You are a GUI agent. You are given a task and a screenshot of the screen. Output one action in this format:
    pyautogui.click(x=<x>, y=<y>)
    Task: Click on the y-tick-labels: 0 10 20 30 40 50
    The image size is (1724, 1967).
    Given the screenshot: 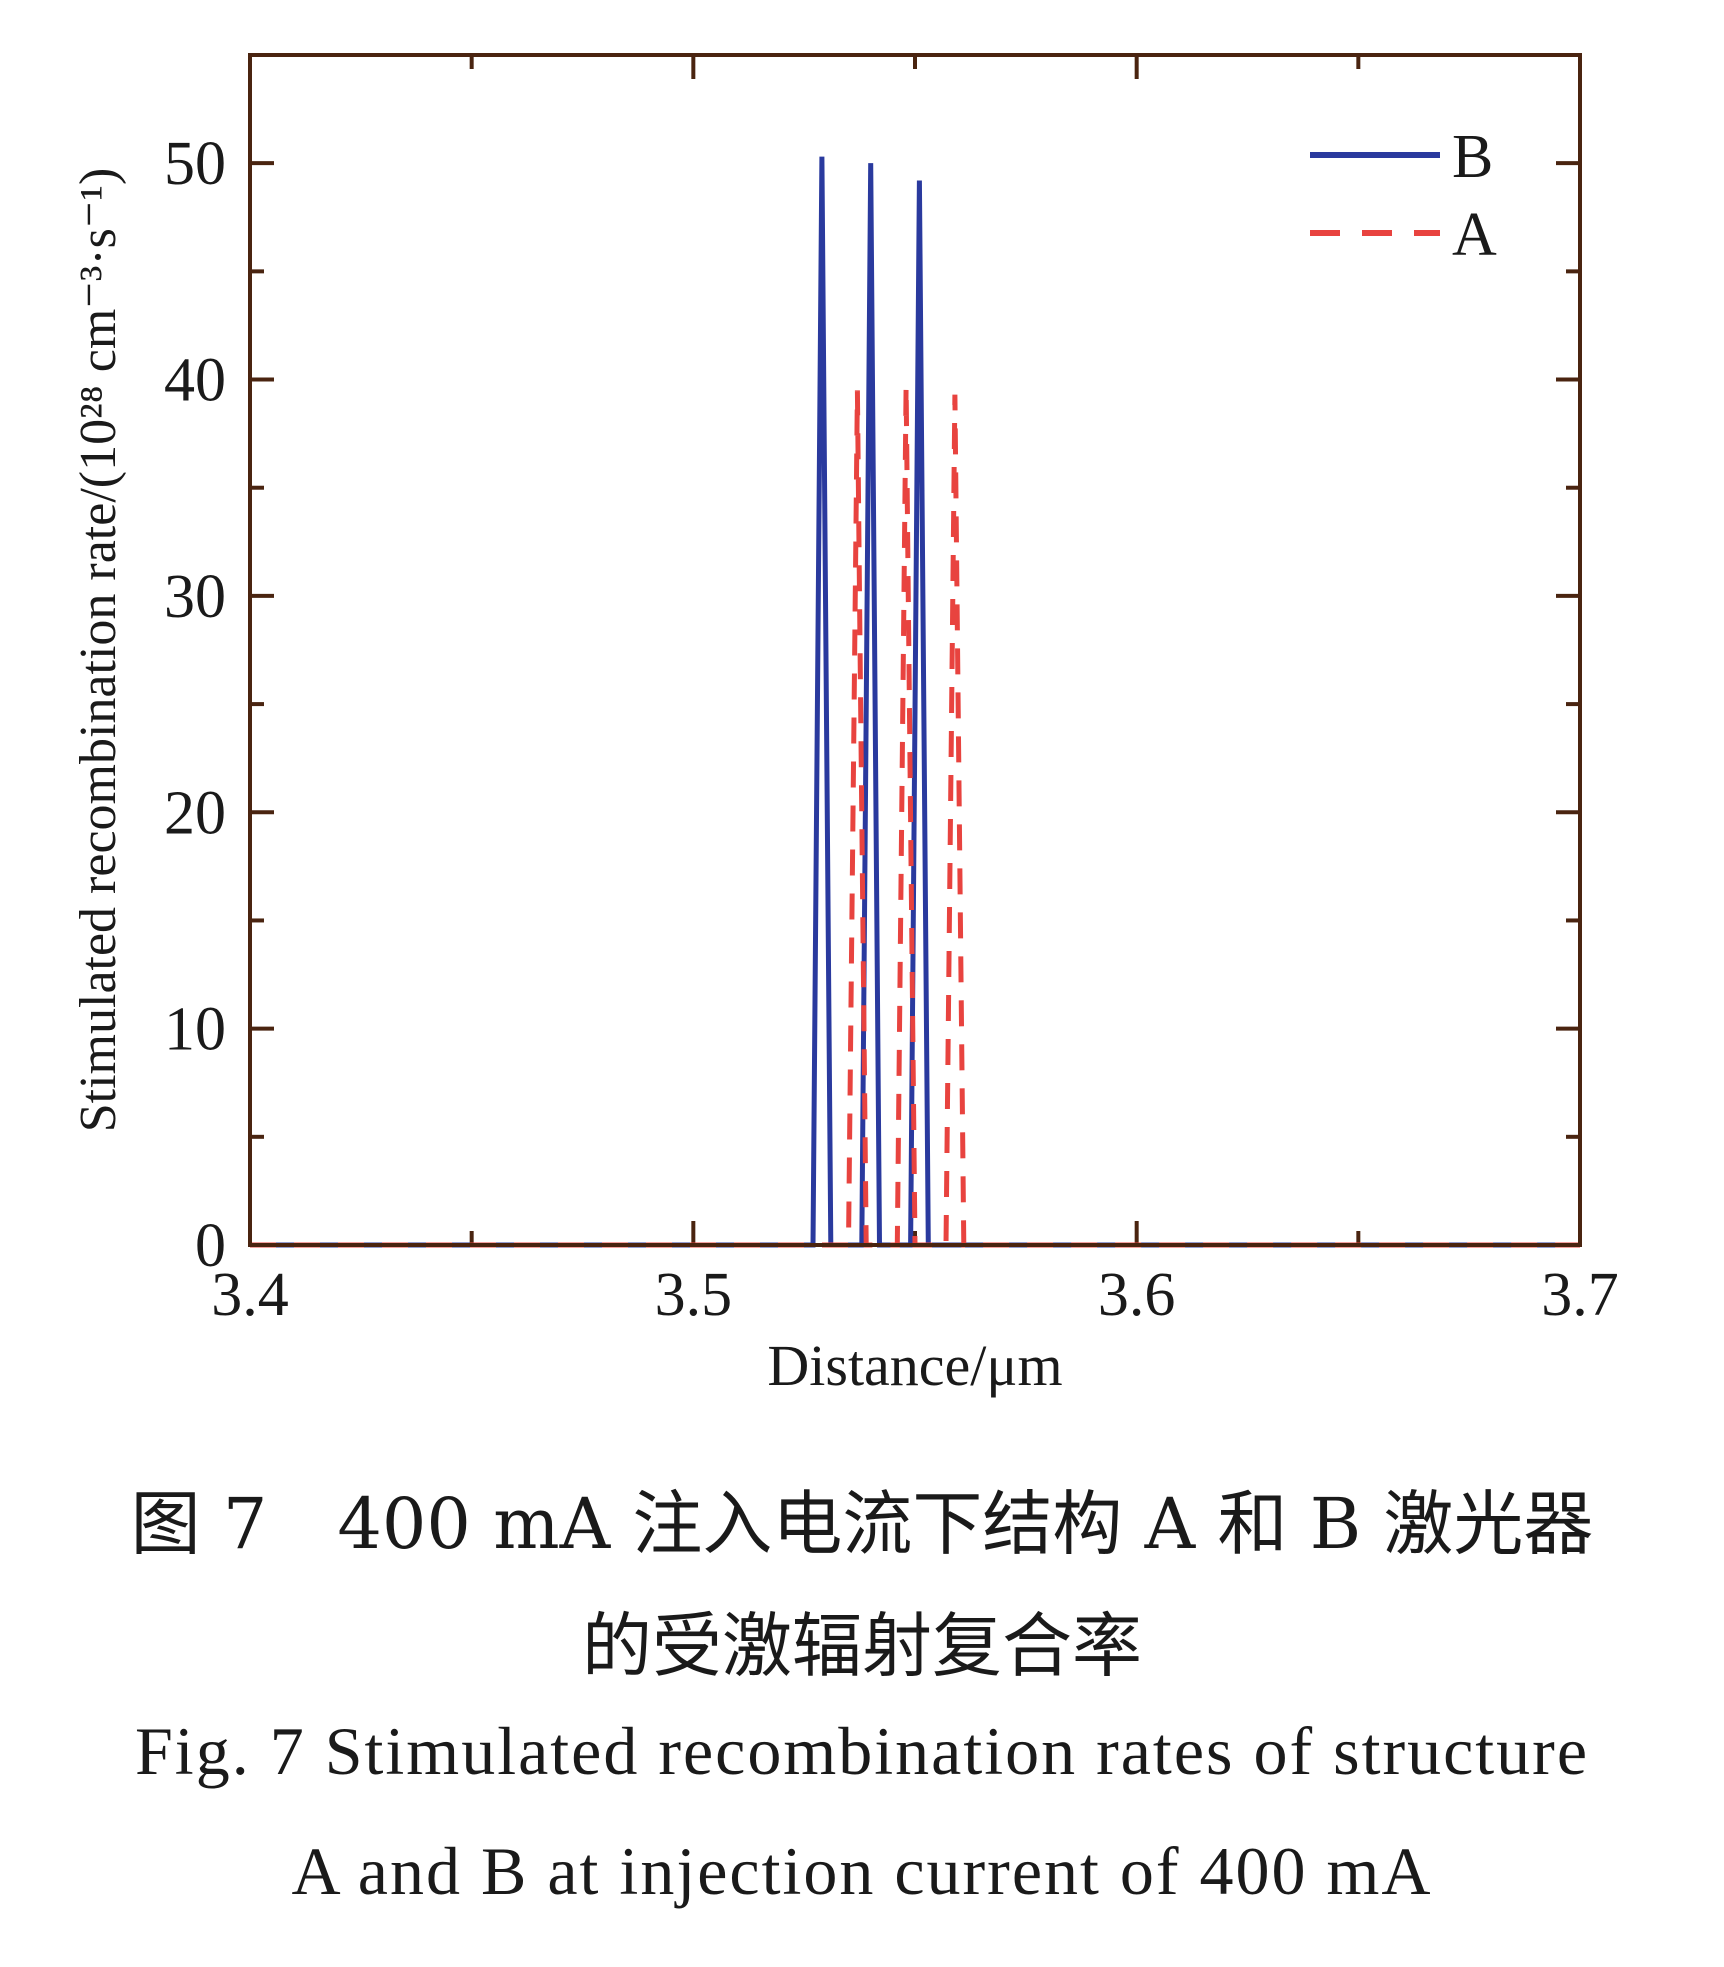 What is the action you would take?
    pyautogui.click(x=195, y=705)
    